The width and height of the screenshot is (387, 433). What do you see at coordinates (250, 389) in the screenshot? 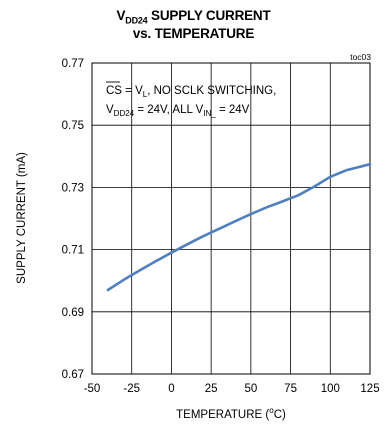
I see `x-tick-label: 50` at bounding box center [250, 389].